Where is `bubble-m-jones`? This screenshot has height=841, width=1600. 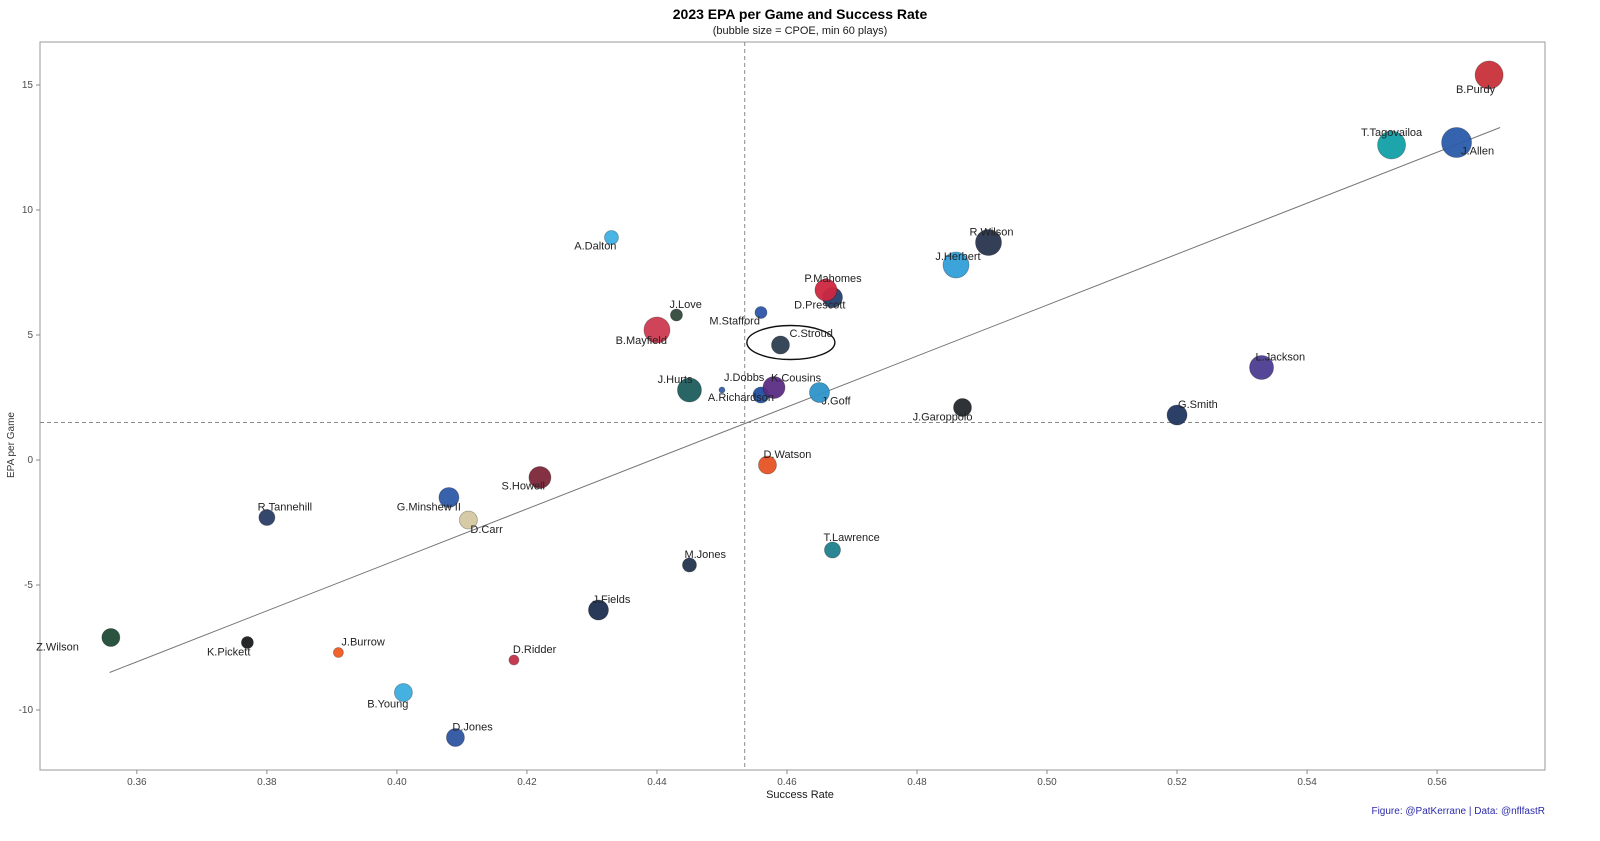
bubble-m-jones is located at coordinates (689, 565).